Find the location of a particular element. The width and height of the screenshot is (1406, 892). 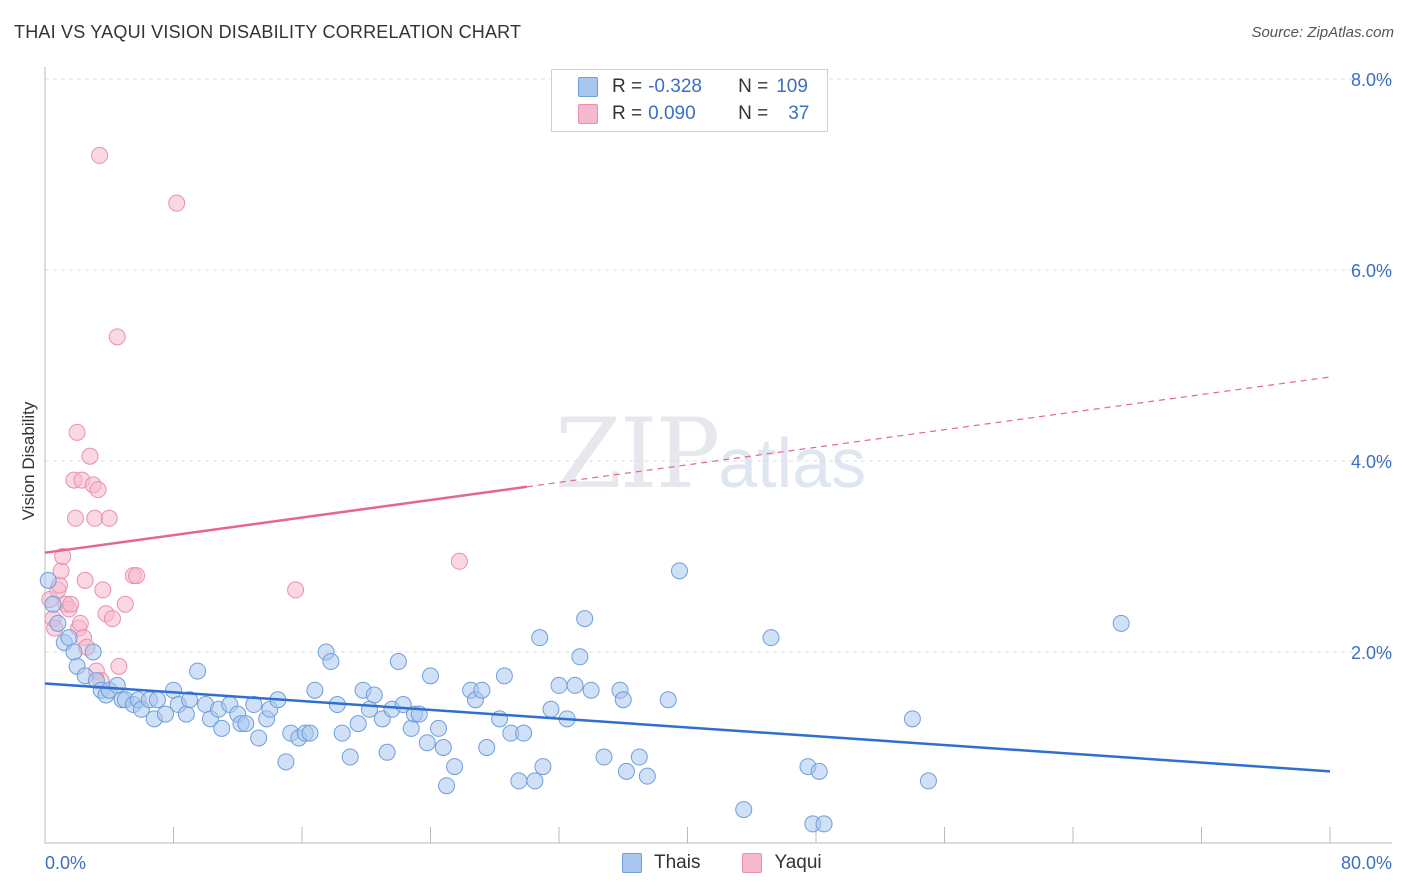

stats-legend: R = -0.328 N = 109 R = 0.090 N = 37 is located at coordinates (689, 100).